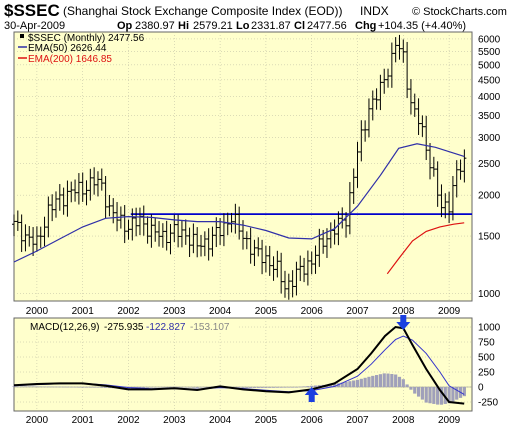 Image resolution: width=520 pixels, height=434 pixels. What do you see at coordinates (357, 311) in the screenshot?
I see `x-tick-label-upper: 2007` at bounding box center [357, 311].